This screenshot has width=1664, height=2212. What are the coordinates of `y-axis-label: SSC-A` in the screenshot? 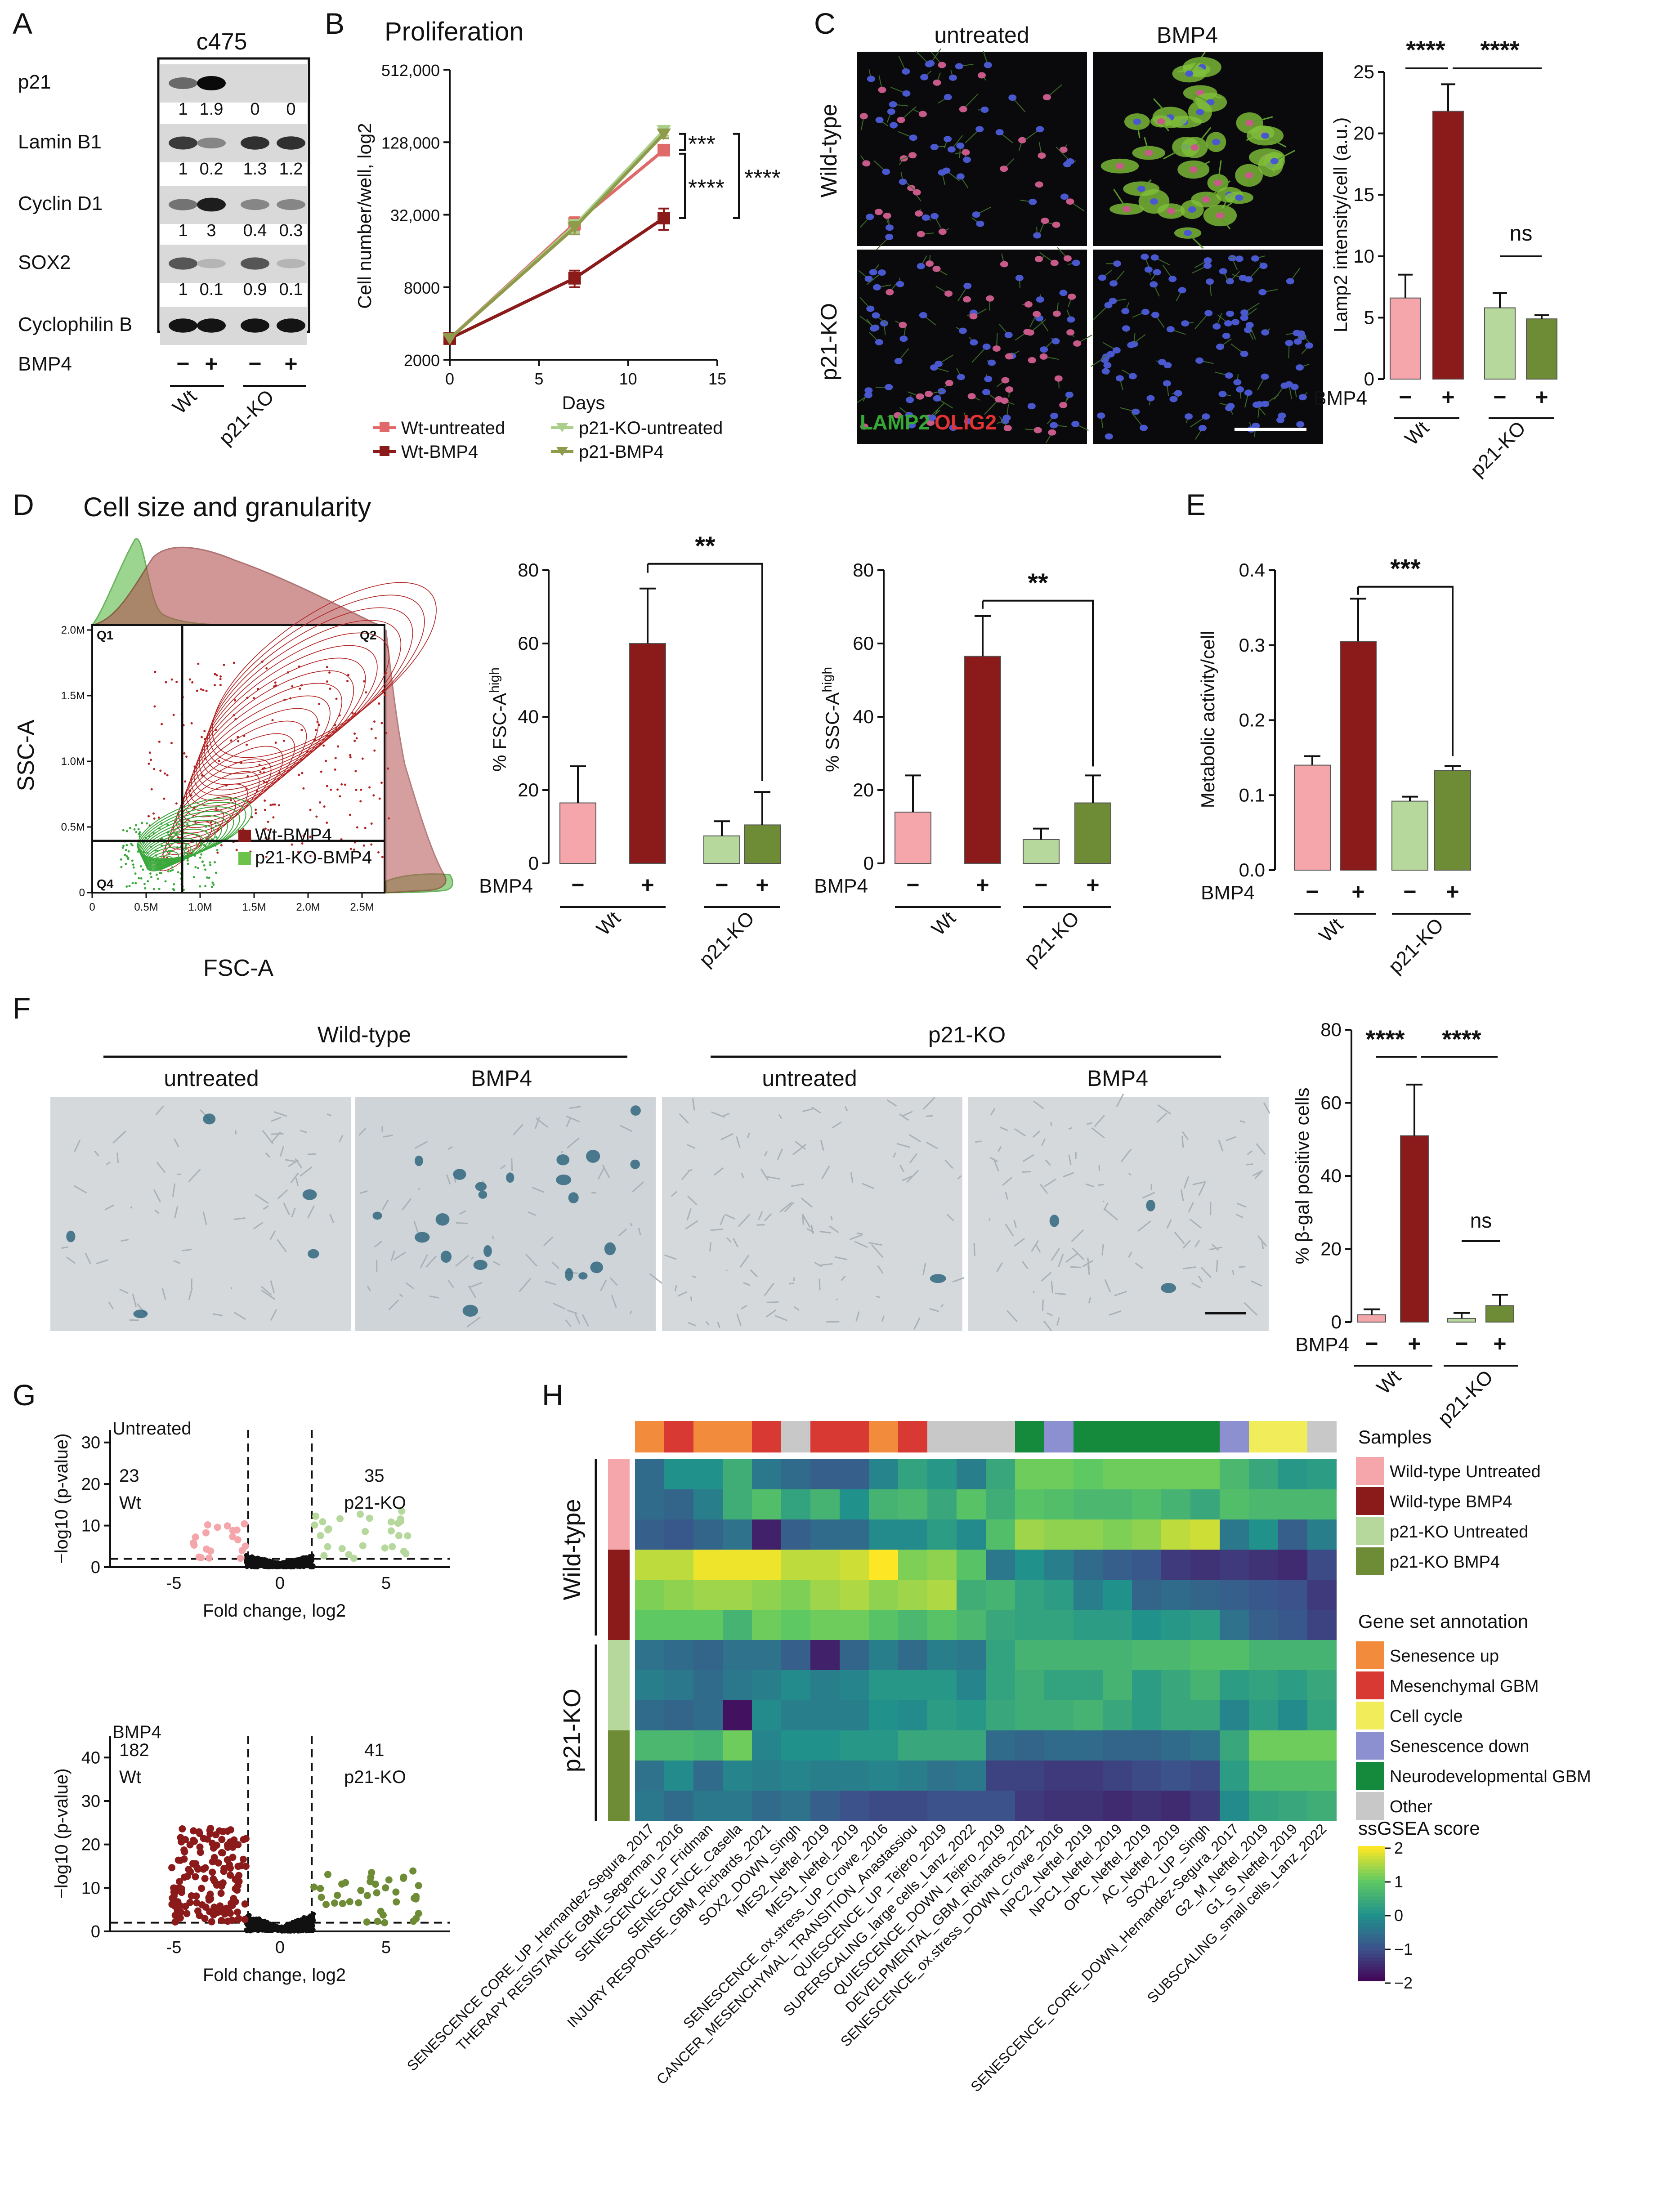 It's located at (26, 755).